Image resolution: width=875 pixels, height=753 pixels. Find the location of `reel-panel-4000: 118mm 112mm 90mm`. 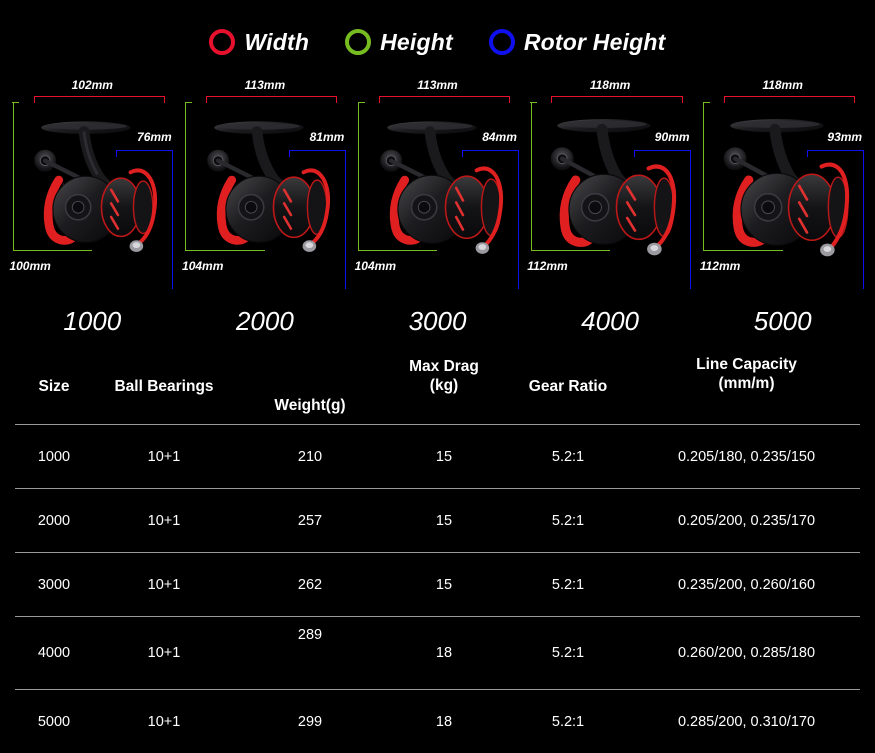

reel-panel-4000: 118mm 112mm 90mm is located at coordinates (610, 190).